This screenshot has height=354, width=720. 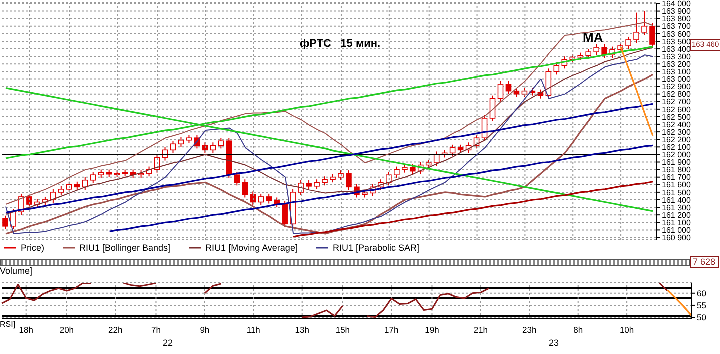 I want to click on x-tick-label: 17h, so click(x=392, y=330).